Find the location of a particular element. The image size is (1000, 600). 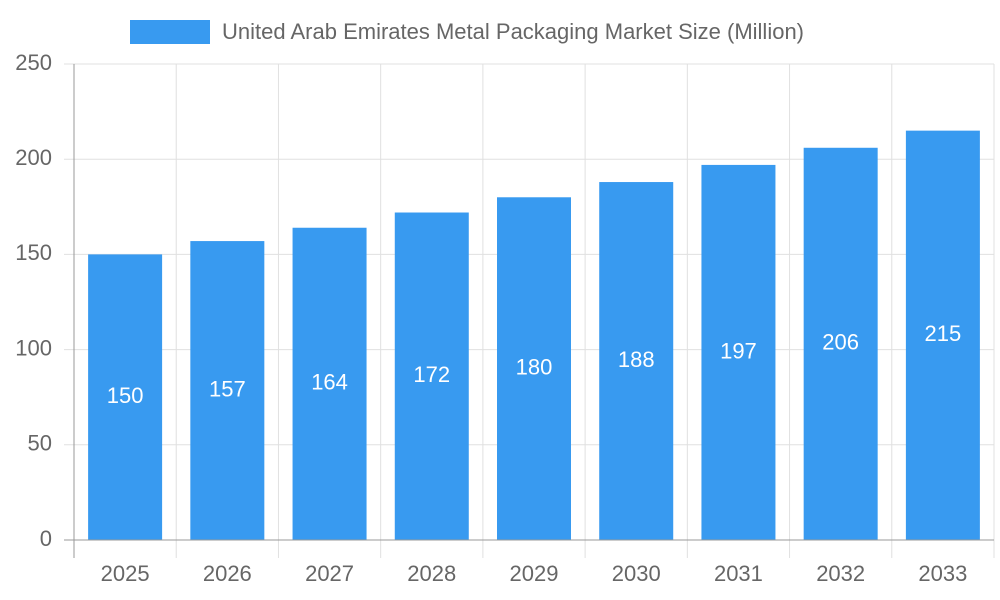

legend-swatch is located at coordinates (170, 32).